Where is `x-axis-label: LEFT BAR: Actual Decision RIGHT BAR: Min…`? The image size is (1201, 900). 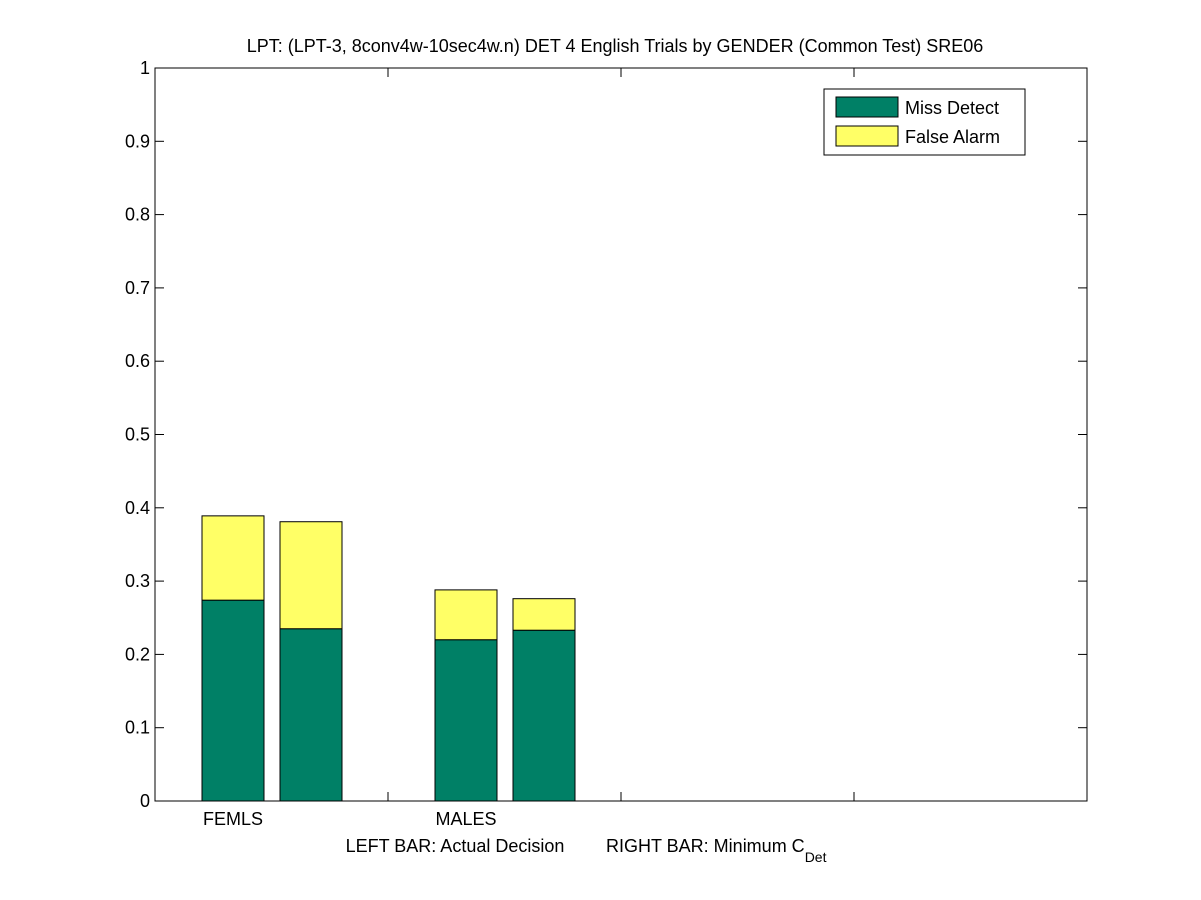 x-axis-label: LEFT BAR: Actual Decision RIGHT BAR: Min… is located at coordinates (586, 850).